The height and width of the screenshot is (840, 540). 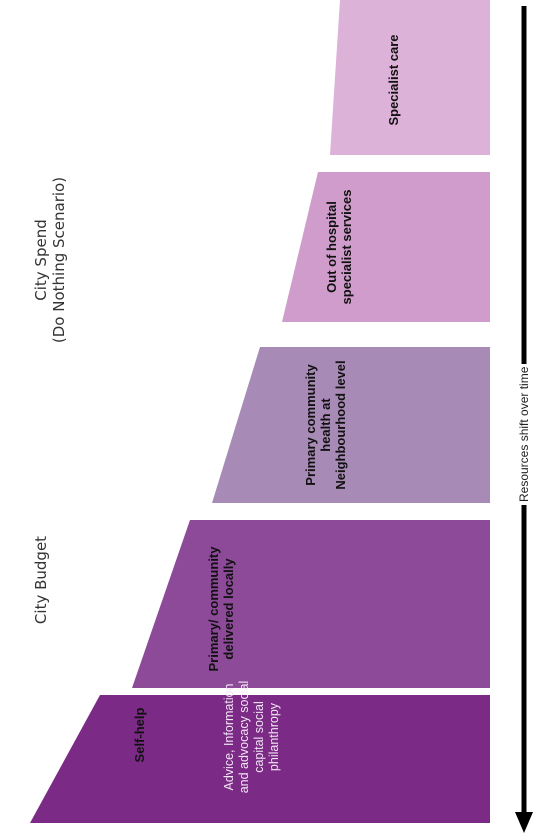 I want to click on block-specialist-care, so click(x=410, y=77).